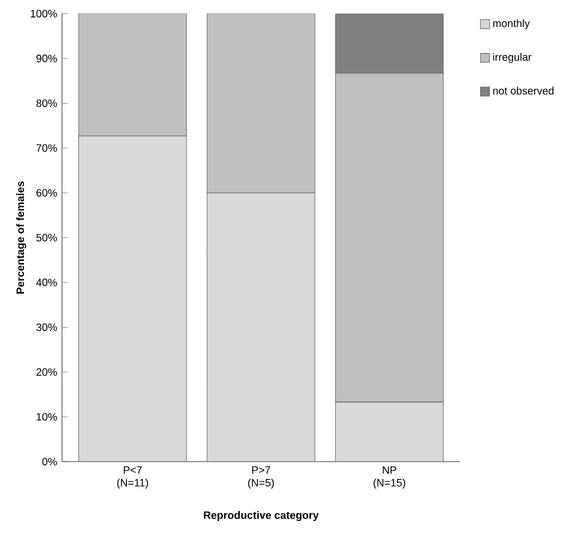 The height and width of the screenshot is (539, 580). Describe the element at coordinates (46, 417) in the screenshot. I see `y-tick-label: 10%` at that location.